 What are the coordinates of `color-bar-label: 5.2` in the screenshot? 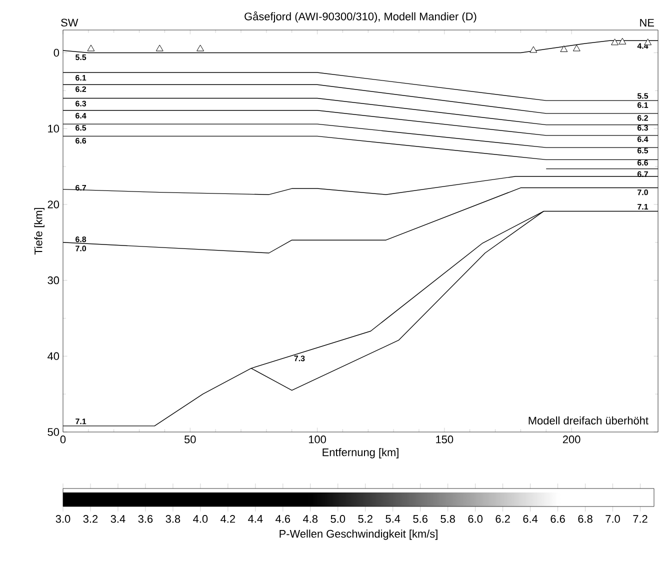 It's located at (365, 519).